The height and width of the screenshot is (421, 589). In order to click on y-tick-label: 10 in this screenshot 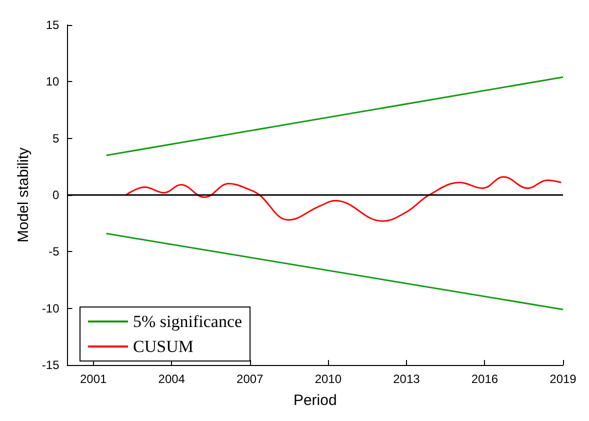, I will do `click(53, 81)`.